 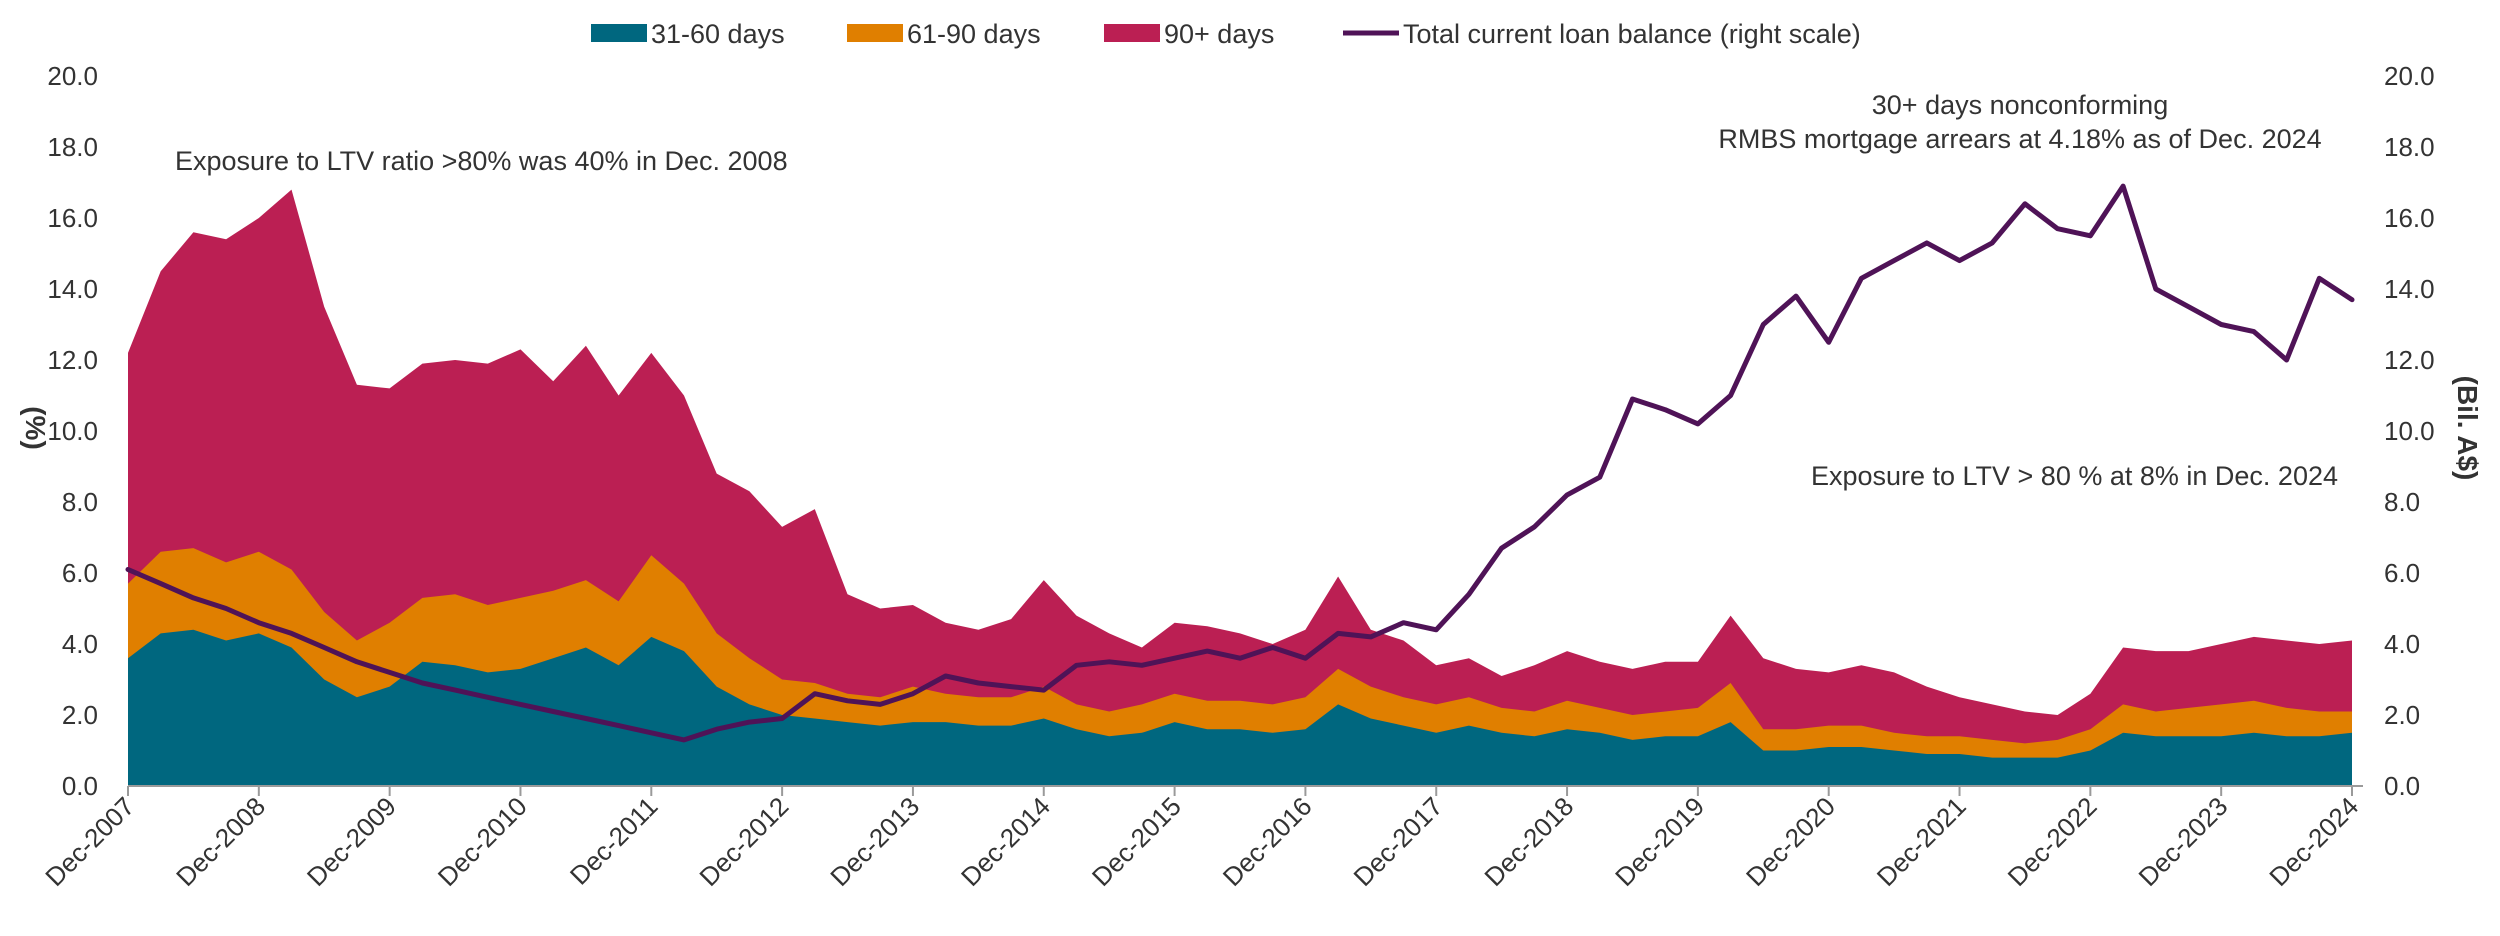 I want to click on y-left-tick-label: 20.0, so click(x=72, y=76).